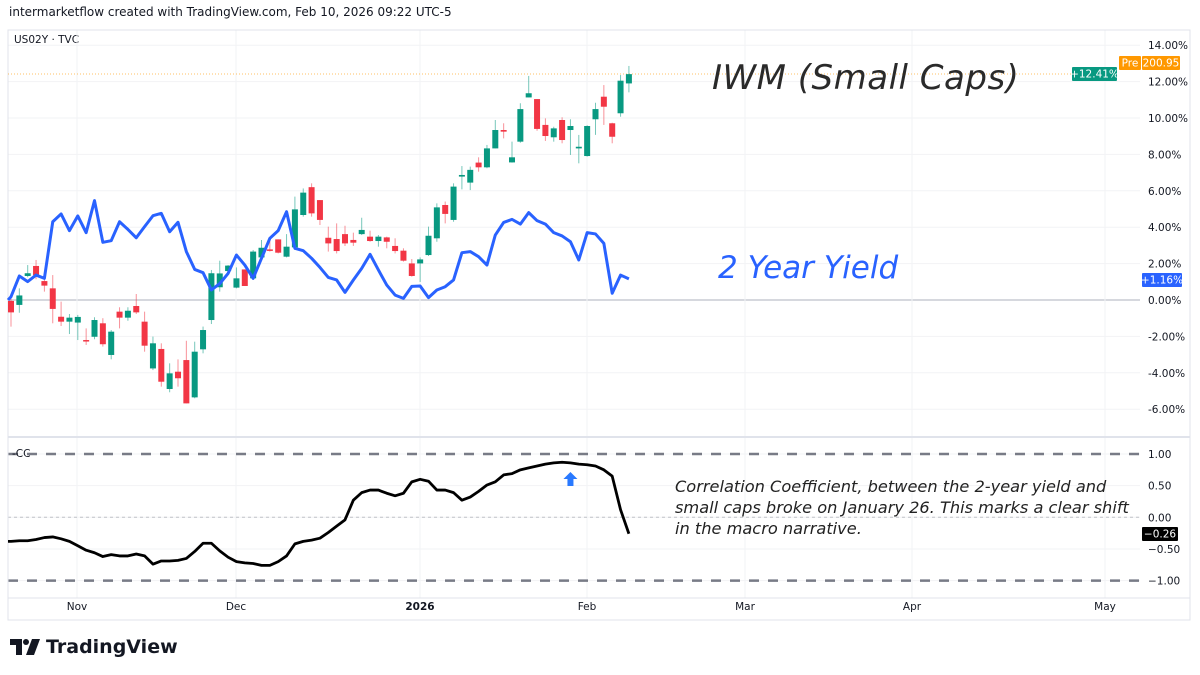 This screenshot has width=1200, height=675. I want to click on price-tick-label: 14.00%, so click(1168, 46).